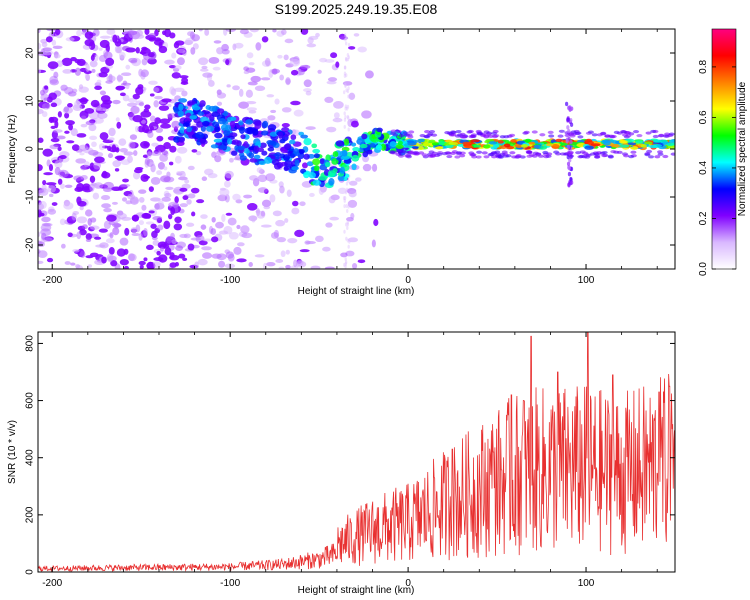 Image resolution: width=750 pixels, height=600 pixels. Describe the element at coordinates (30, 400) in the screenshot. I see `snr-ytick-label: 600` at that location.